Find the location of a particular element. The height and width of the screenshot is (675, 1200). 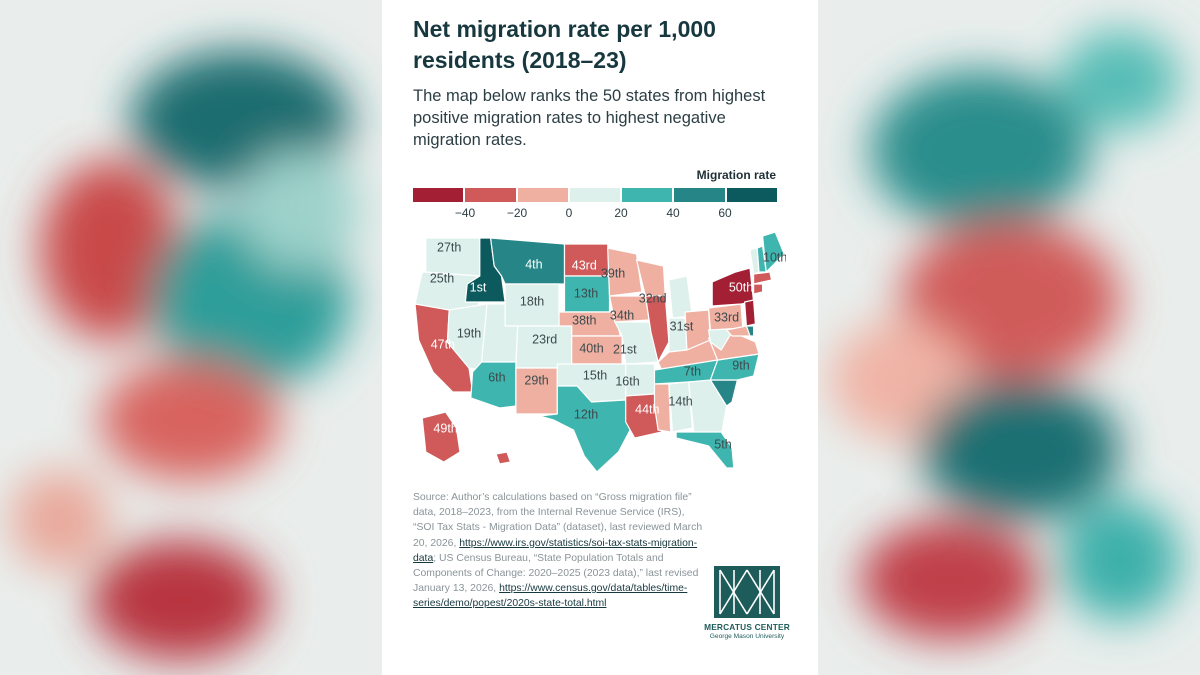

state-il is located at coordinates (657, 329).